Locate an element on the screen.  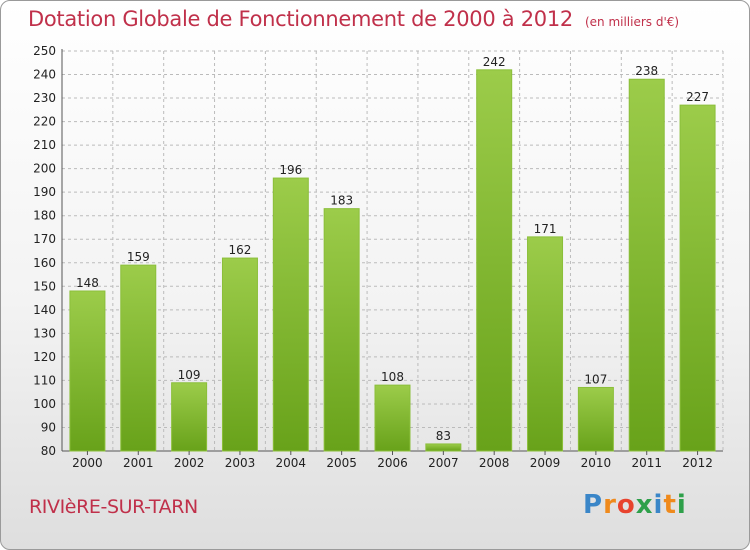
proxiti-logo: Proxiti is located at coordinates (635, 505).